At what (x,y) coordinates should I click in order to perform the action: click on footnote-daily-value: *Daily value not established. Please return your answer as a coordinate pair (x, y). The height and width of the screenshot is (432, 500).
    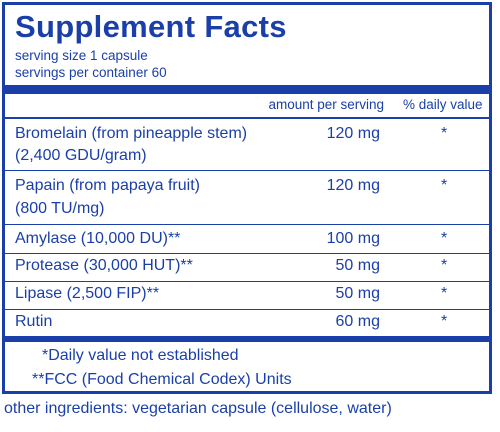
    Looking at the image, I should click on (140, 355).